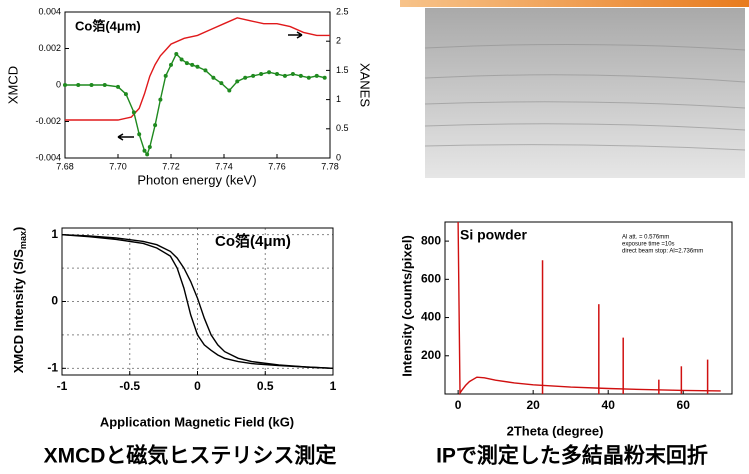 This screenshot has width=749, height=474. I want to click on caption: IPで測定した多結晶粉末回折, so click(572, 456).